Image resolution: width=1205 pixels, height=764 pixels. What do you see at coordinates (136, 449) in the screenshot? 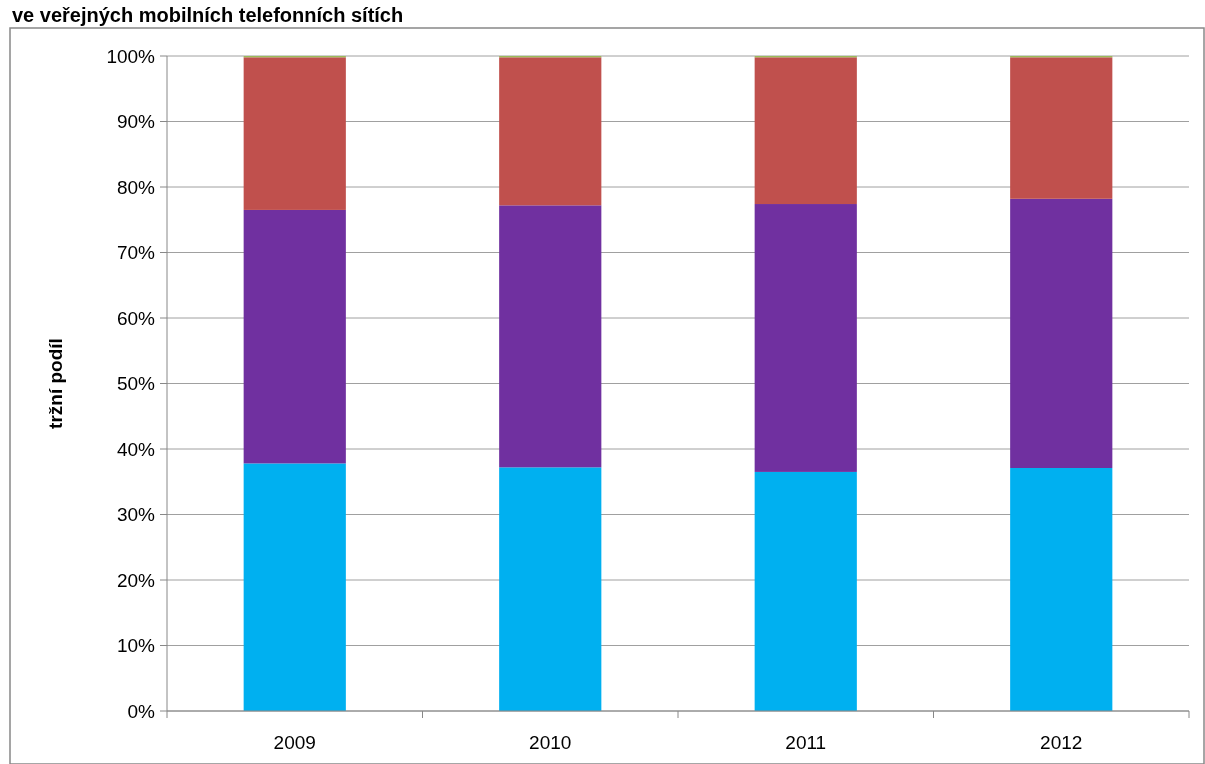
I see `y-tick-label: 40%` at bounding box center [136, 449].